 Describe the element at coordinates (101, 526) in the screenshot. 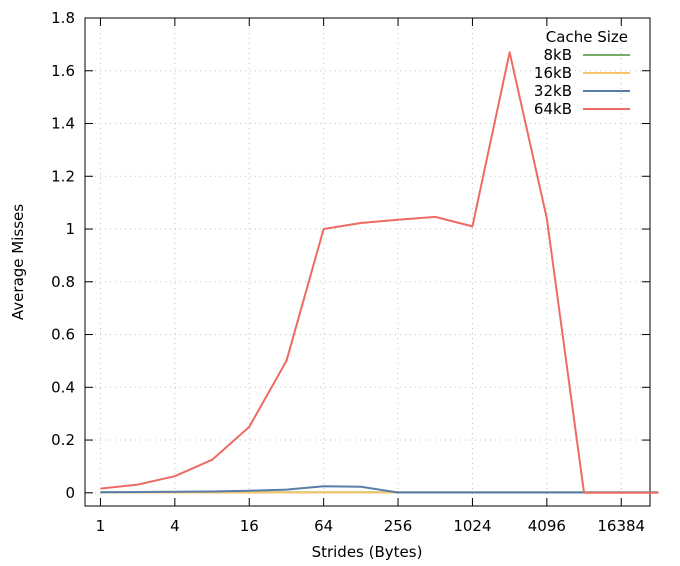

I see `x-tick-label: 1` at that location.